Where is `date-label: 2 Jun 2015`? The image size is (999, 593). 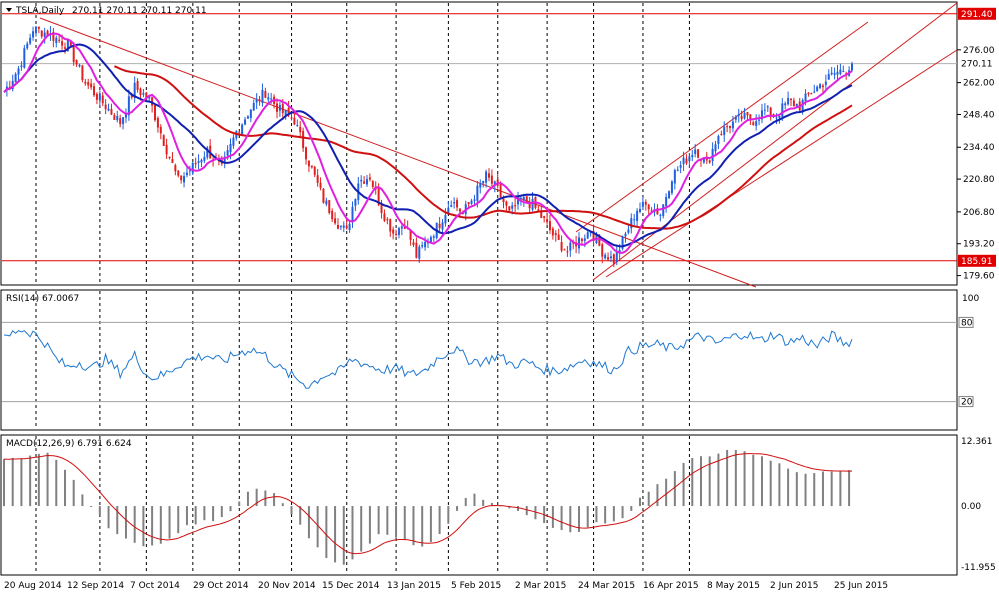 date-label: 2 Jun 2015 is located at coordinates (794, 586).